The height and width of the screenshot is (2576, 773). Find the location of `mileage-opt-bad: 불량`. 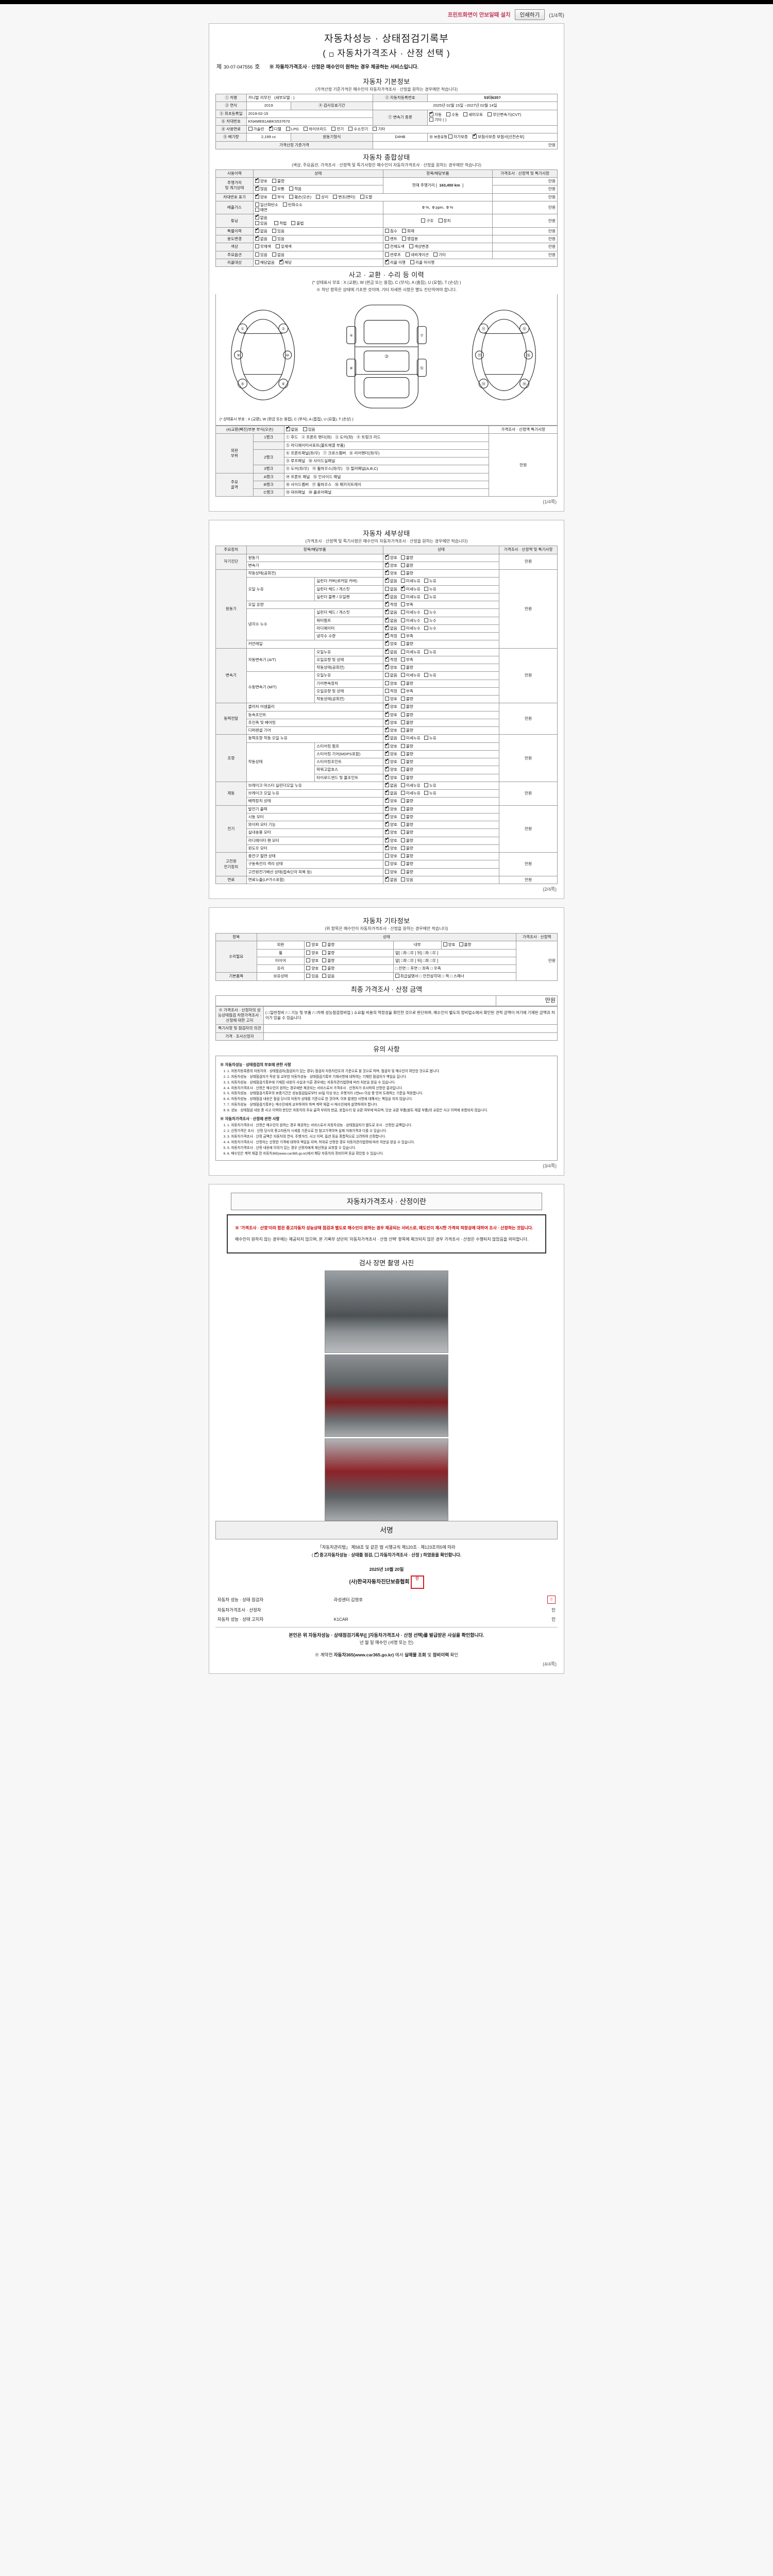

mileage-opt-bad: 불량 is located at coordinates (278, 181).